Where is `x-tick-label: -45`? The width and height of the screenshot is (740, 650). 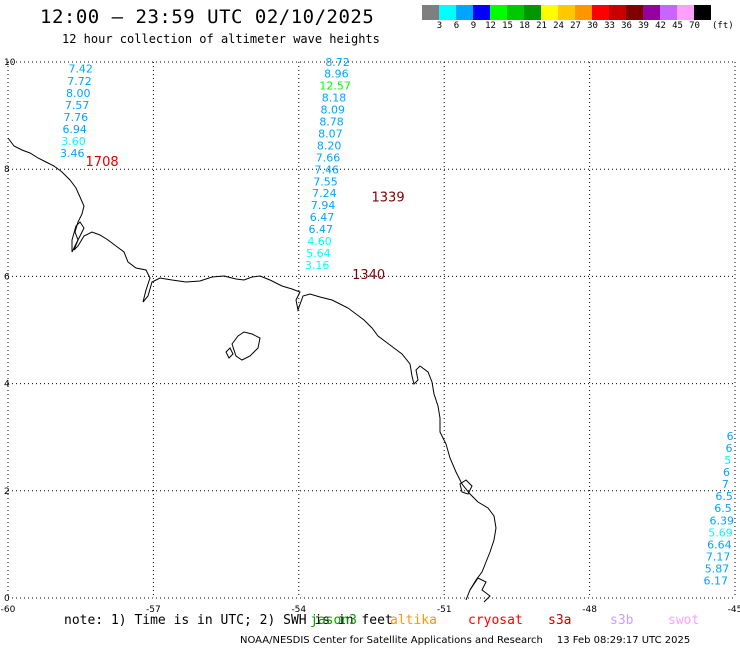
x-tick-label: -45 is located at coordinates (734, 610).